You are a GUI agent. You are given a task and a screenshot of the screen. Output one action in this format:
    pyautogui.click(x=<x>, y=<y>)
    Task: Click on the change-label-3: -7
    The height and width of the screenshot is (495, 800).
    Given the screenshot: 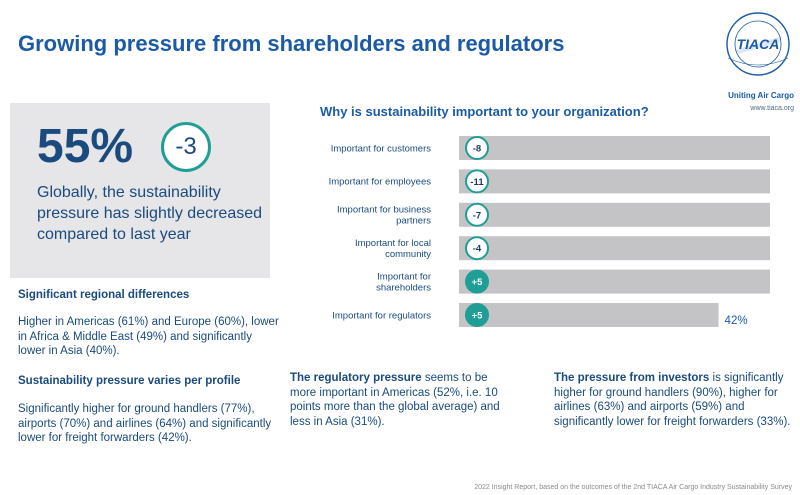 What is the action you would take?
    pyautogui.click(x=477, y=215)
    